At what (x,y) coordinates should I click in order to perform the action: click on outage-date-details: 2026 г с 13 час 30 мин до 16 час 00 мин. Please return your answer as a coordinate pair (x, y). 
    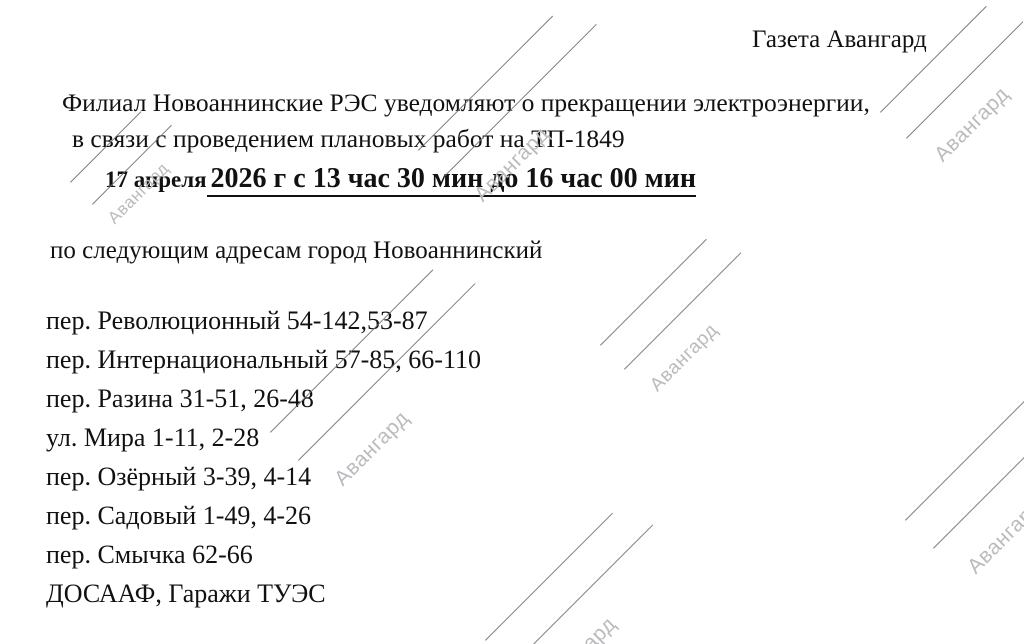
    Looking at the image, I should click on (451, 180).